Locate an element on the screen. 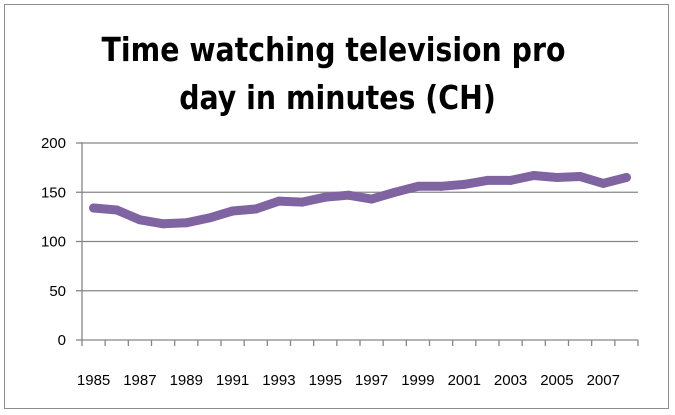  x-tick-label: 1999 is located at coordinates (417, 380).